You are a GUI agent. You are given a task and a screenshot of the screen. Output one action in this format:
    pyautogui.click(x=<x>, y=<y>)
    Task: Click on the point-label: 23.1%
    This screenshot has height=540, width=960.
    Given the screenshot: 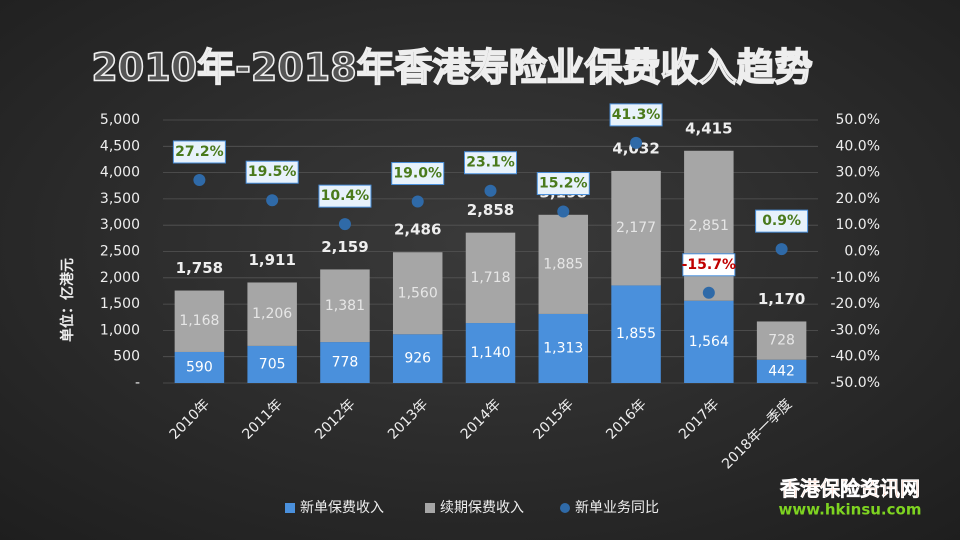 What is the action you would take?
    pyautogui.click(x=490, y=163)
    